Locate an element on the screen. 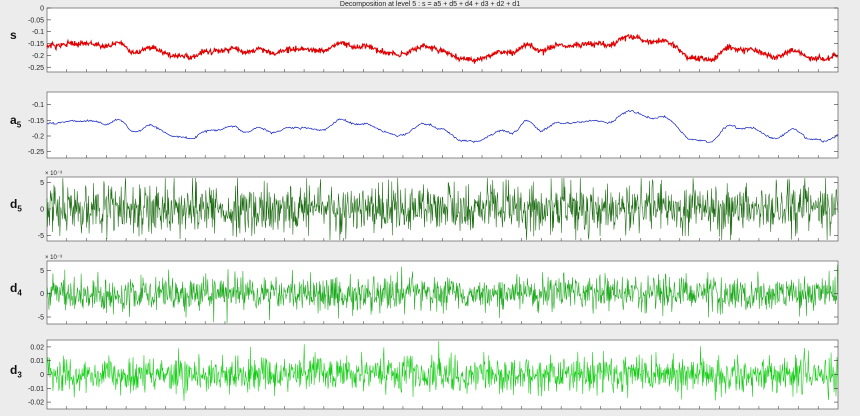 The height and width of the screenshot is (416, 860). panel-0-ytick-label-3: -0.15 is located at coordinates (36, 44).